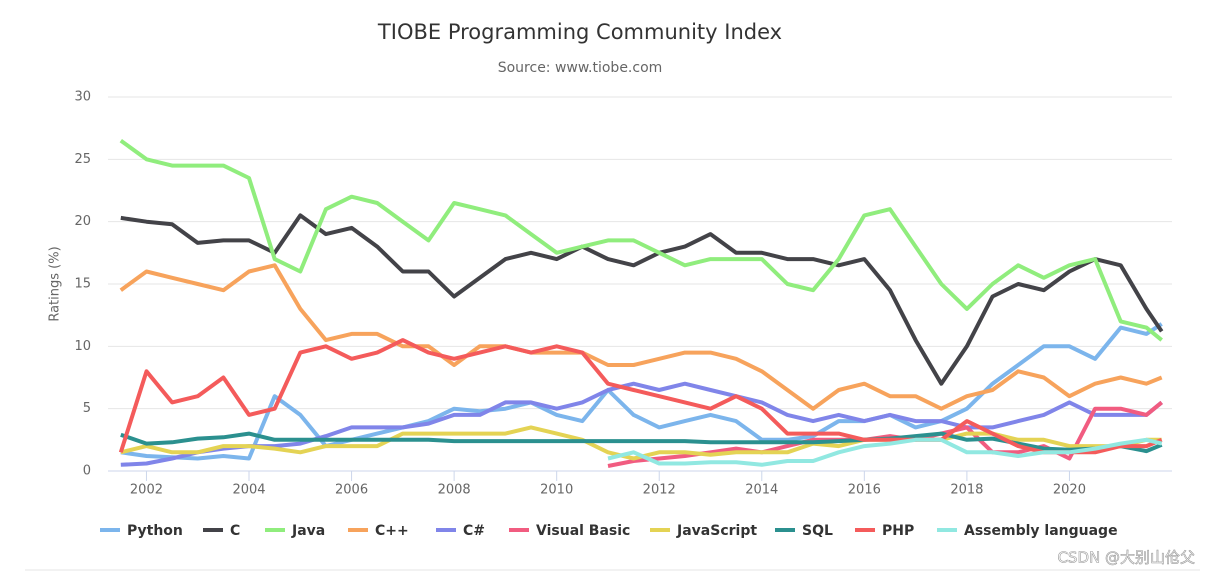 This screenshot has width=1211, height=579. Describe the element at coordinates (248, 490) in the screenshot. I see `x-tick-label: 2004` at that location.